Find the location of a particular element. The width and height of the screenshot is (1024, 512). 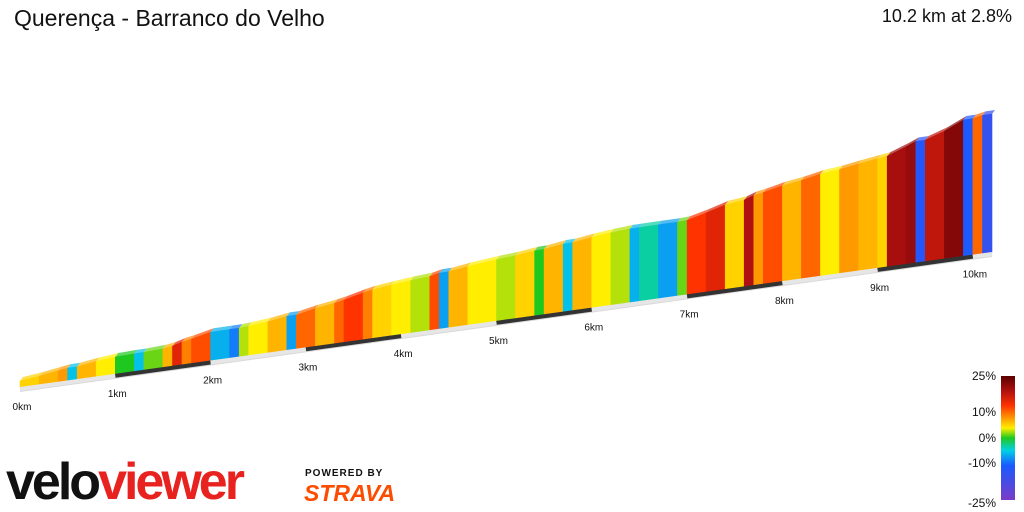

km-tick-label: 4km is located at coordinates (403, 354).